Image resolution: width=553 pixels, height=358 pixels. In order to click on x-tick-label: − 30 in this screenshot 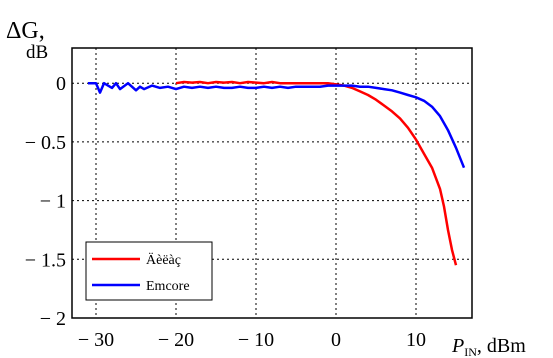, I will do `click(96, 340)`.